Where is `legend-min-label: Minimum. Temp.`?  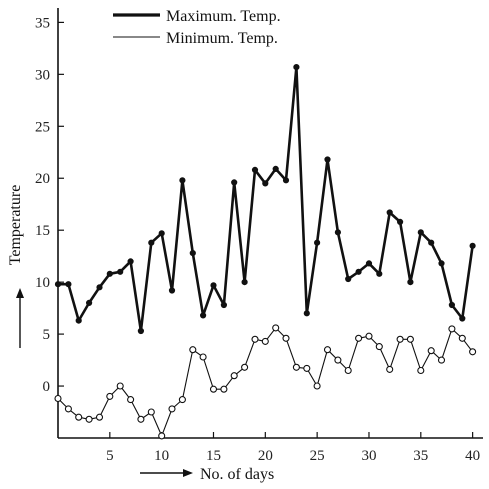
legend-min-label: Minimum. Temp. is located at coordinates (222, 38).